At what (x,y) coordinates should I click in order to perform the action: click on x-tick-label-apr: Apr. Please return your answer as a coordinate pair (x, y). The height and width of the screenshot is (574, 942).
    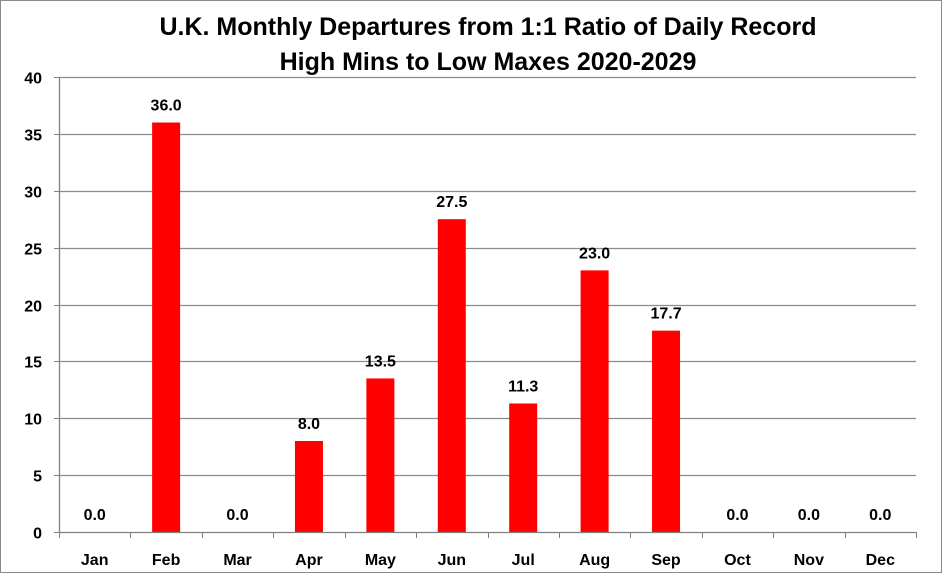
    Looking at the image, I should click on (309, 560).